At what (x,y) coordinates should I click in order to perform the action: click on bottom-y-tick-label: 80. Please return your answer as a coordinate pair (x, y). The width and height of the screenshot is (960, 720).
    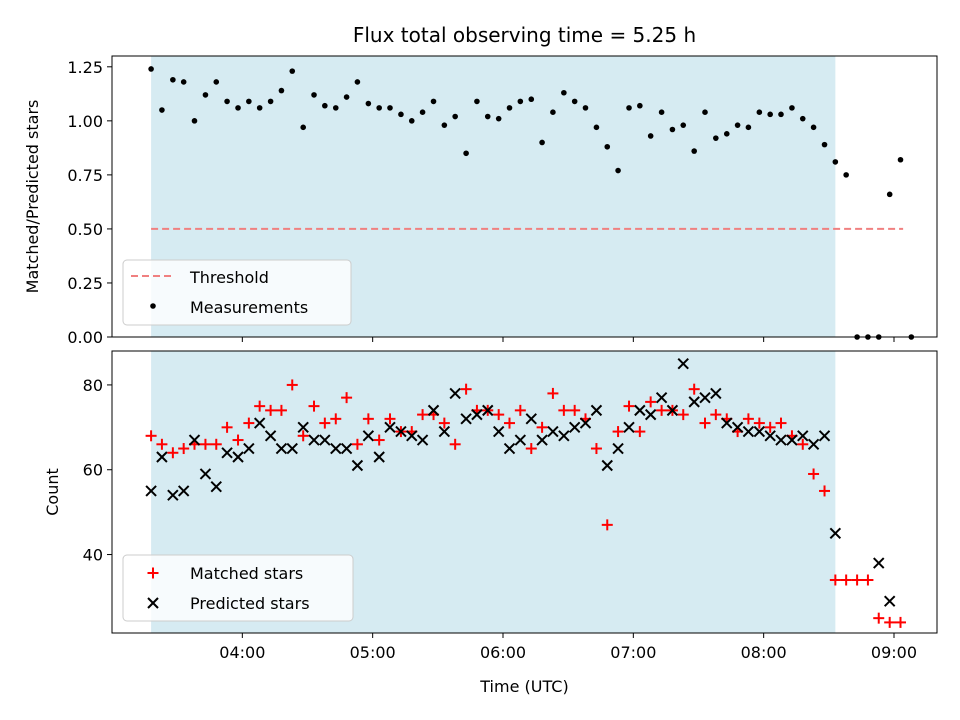
    Looking at the image, I should click on (93, 385).